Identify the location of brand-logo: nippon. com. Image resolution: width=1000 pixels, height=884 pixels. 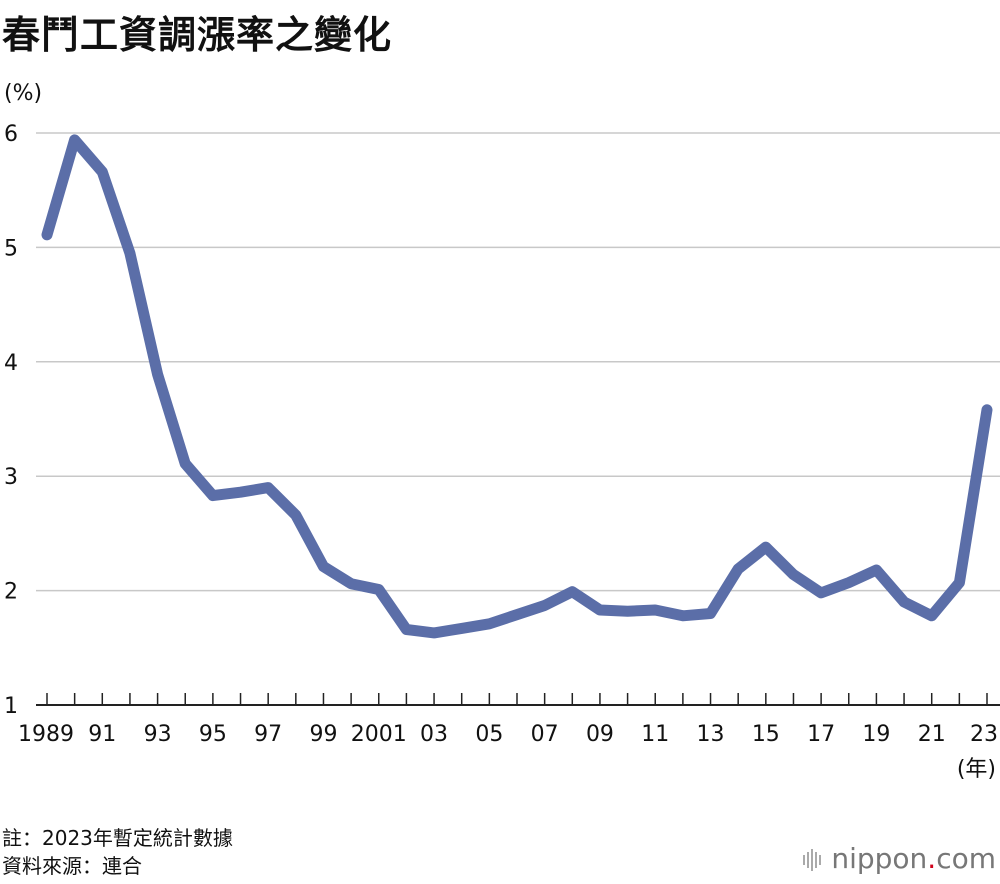
(899, 858).